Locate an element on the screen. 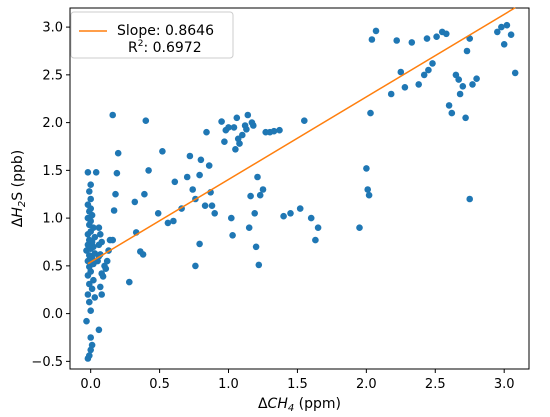 The width and height of the screenshot is (550, 417). x-tick-label: 0.5 is located at coordinates (159, 384).